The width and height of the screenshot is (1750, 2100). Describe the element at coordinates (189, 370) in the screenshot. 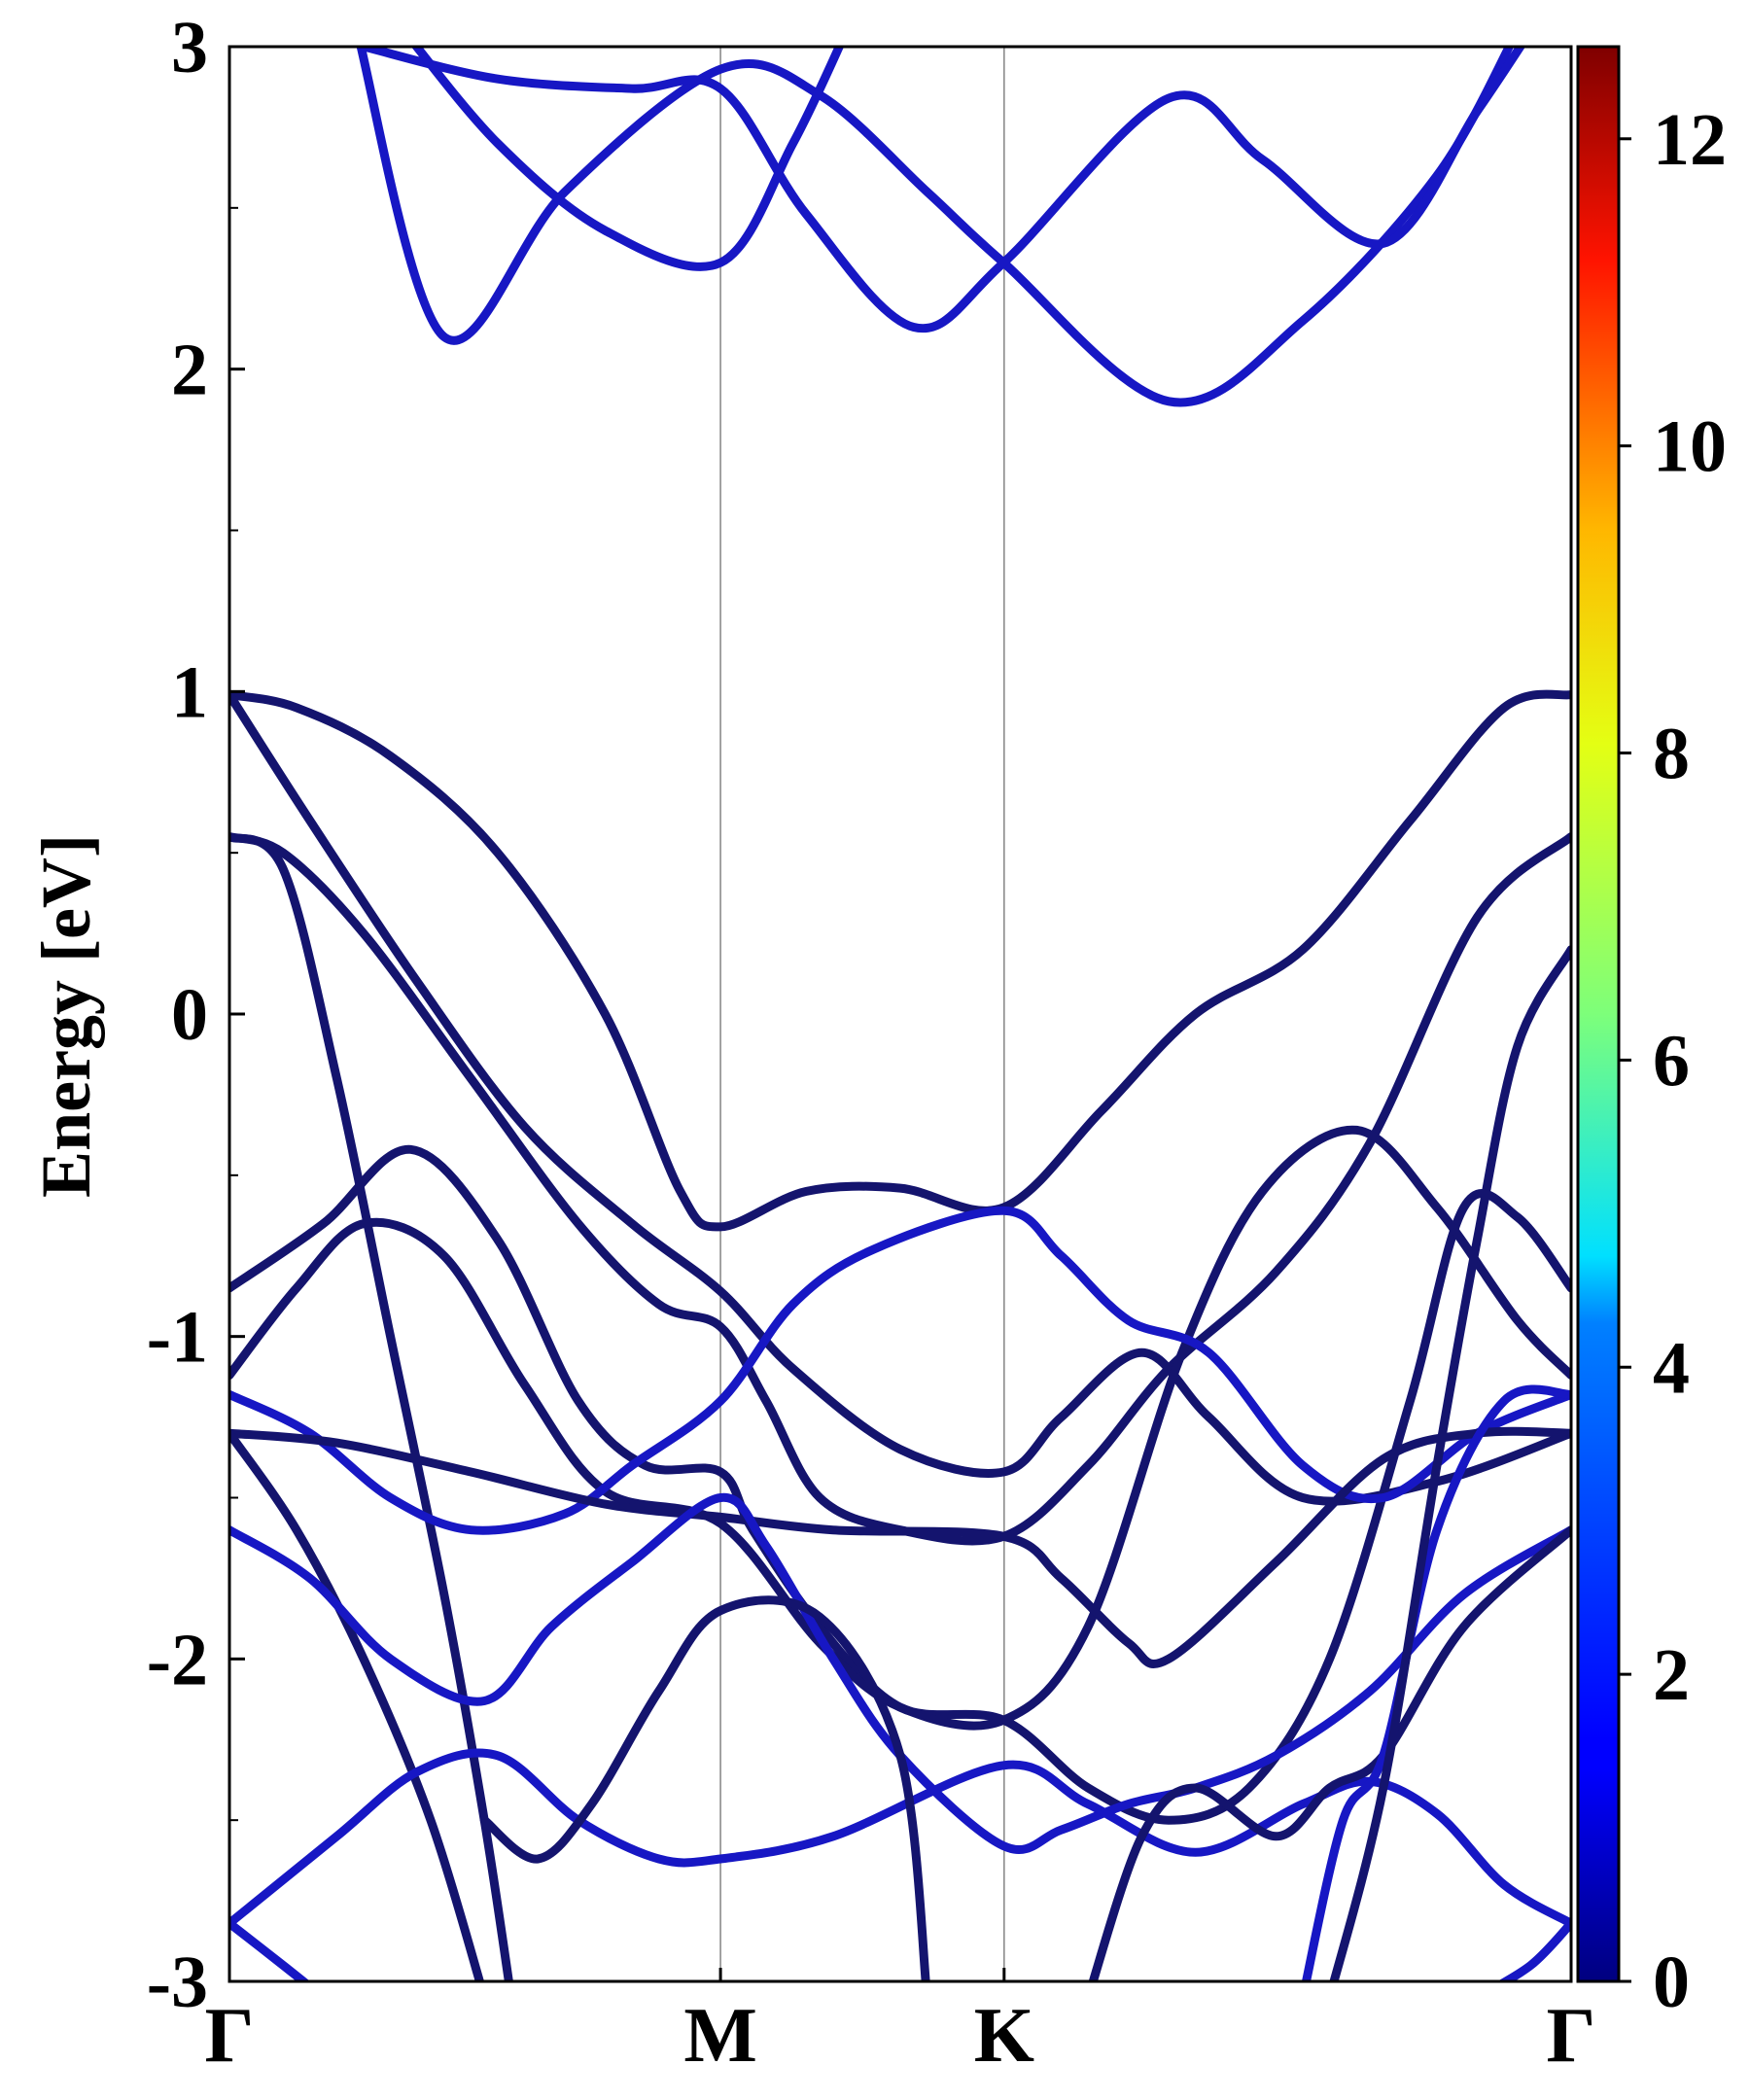

I see `y-tick-label-5: 2` at that location.